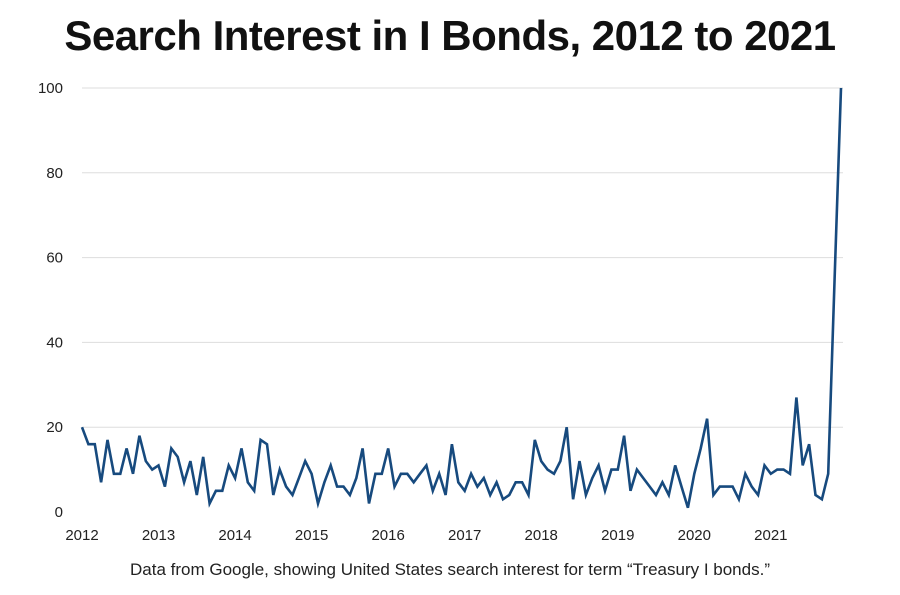 The height and width of the screenshot is (595, 900). I want to click on chart-title: Search Interest in I Bonds, 2012 to 2021, so click(450, 35).